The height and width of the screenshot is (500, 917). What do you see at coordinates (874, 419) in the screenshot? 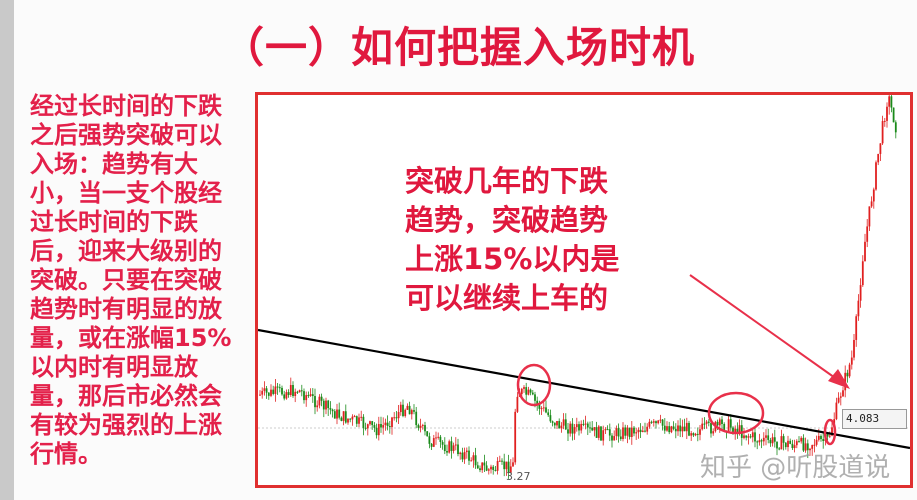
I see `price-label: 4.083` at bounding box center [874, 419].